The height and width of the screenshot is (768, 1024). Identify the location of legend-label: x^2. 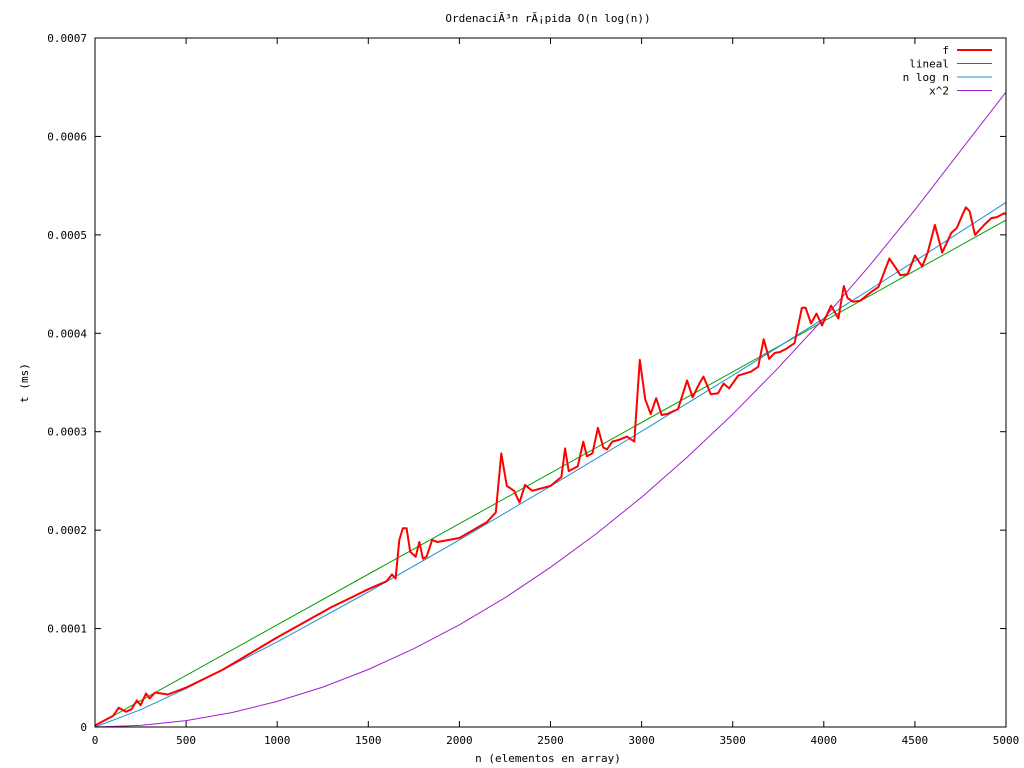
(939, 91).